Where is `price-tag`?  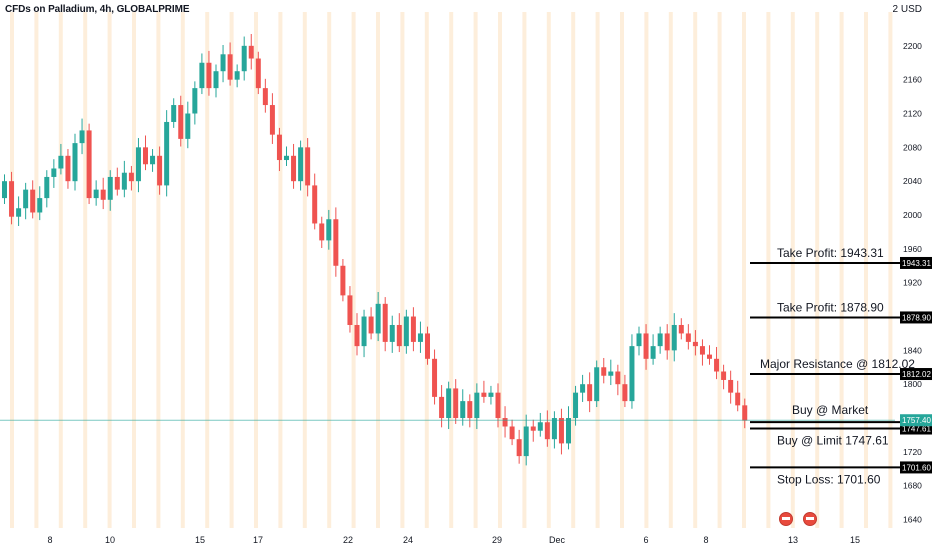
price-tag is located at coordinates (916, 467).